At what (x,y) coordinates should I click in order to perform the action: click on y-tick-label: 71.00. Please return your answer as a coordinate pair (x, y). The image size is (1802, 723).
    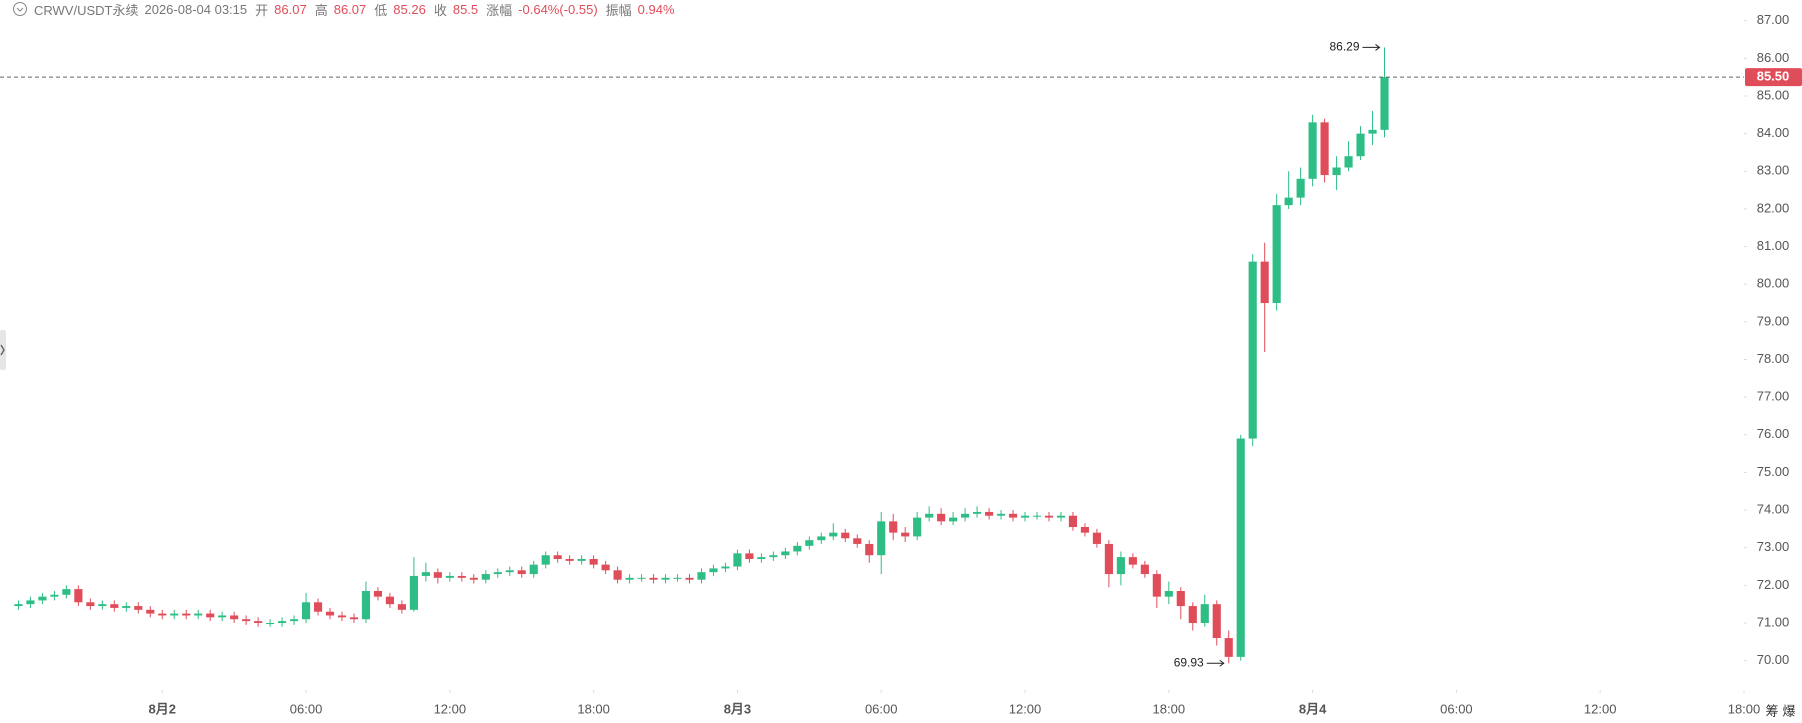
    Looking at the image, I should click on (1773, 621).